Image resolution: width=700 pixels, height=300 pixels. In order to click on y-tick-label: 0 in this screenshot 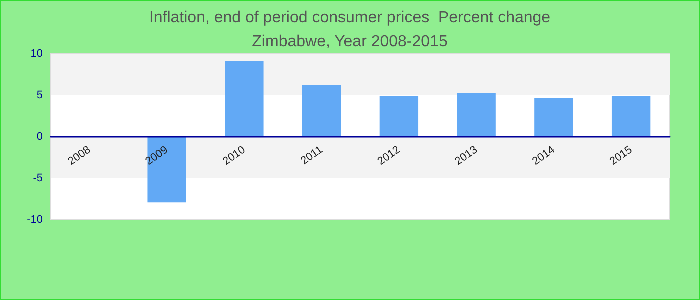, I will do `click(39, 137)`.